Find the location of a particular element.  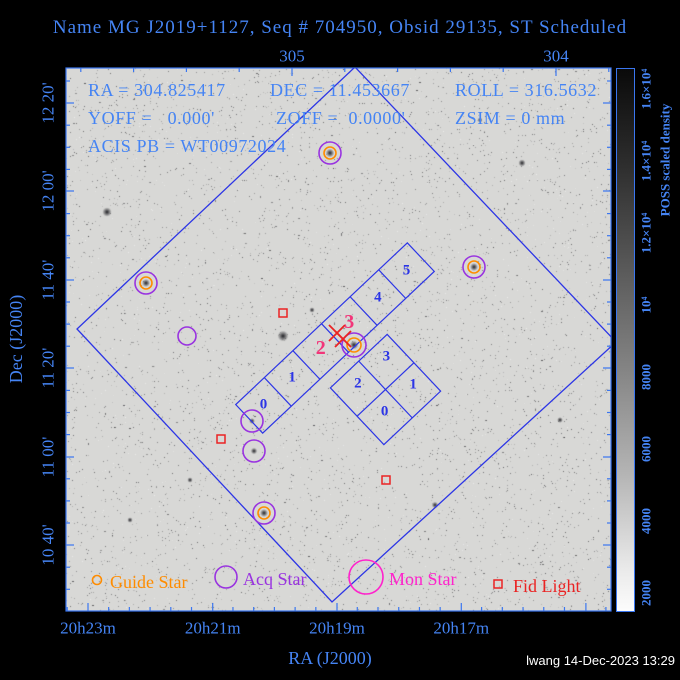

top-tick-label: 305 is located at coordinates (292, 56).